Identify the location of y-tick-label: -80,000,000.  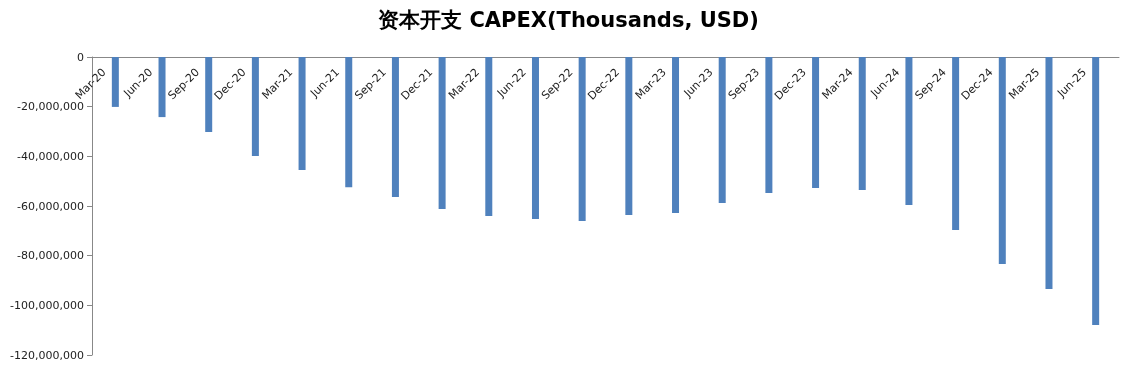
(50, 256).